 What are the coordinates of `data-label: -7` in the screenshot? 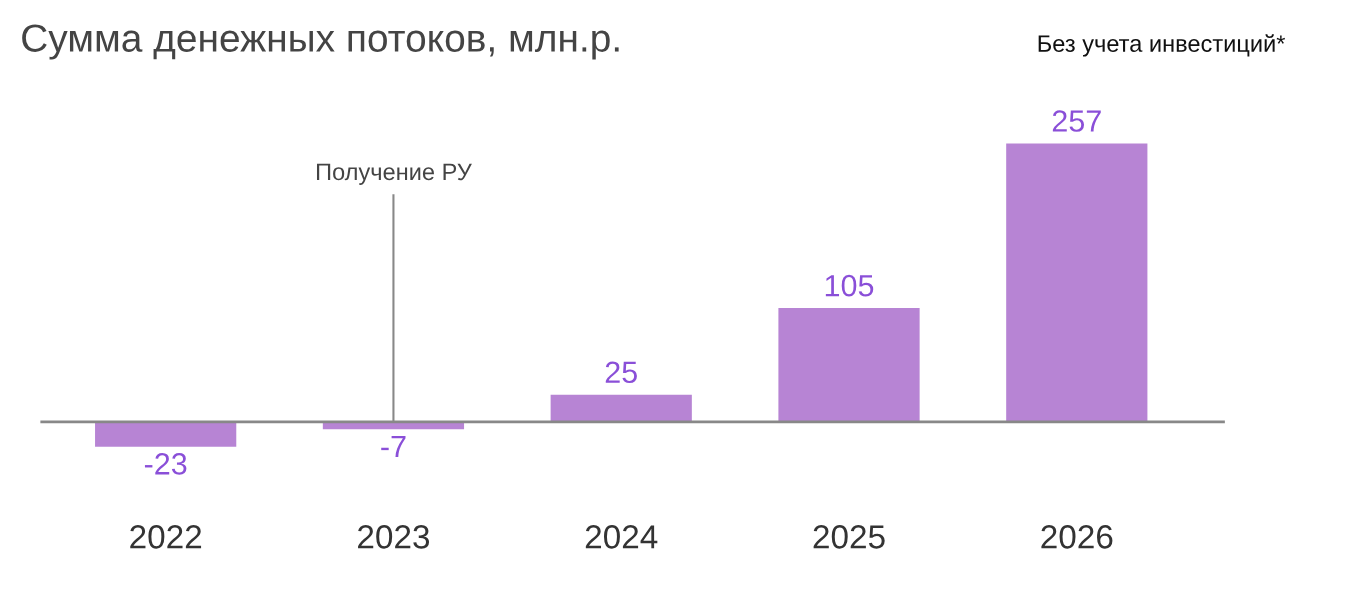 It's located at (393, 447).